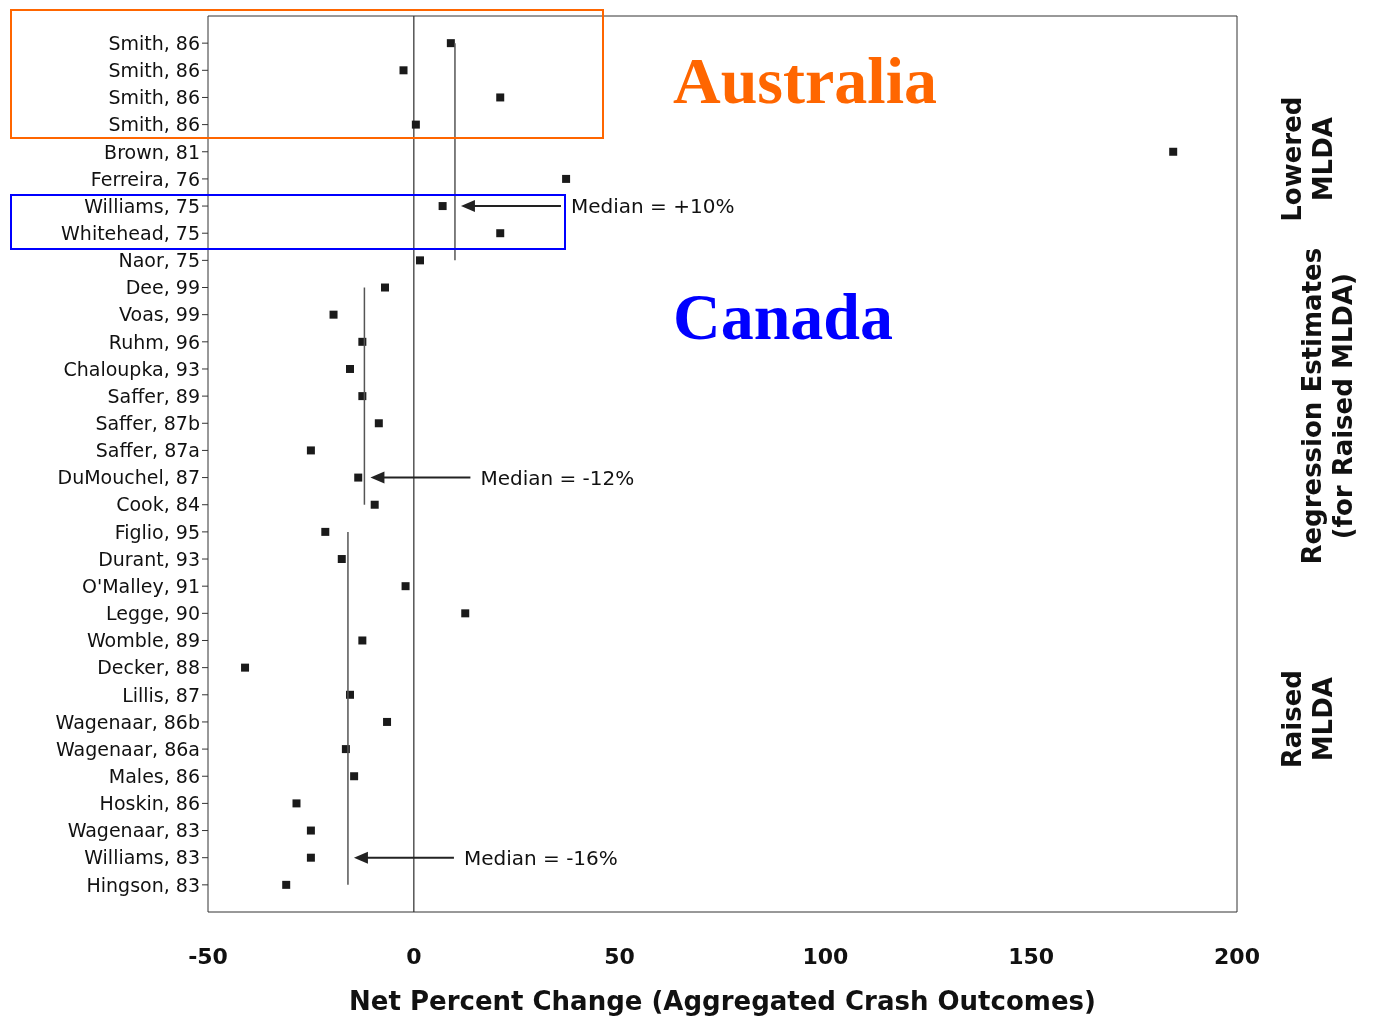 This screenshot has width=1378, height=1017. Describe the element at coordinates (127, 748) in the screenshot. I see `y-tick-label: Wagenaar, 86a` at that location.